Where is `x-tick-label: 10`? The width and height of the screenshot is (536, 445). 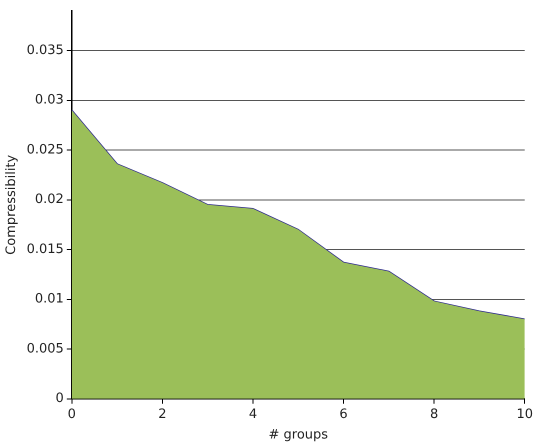
x-tick-label: 10 is located at coordinates (524, 414).